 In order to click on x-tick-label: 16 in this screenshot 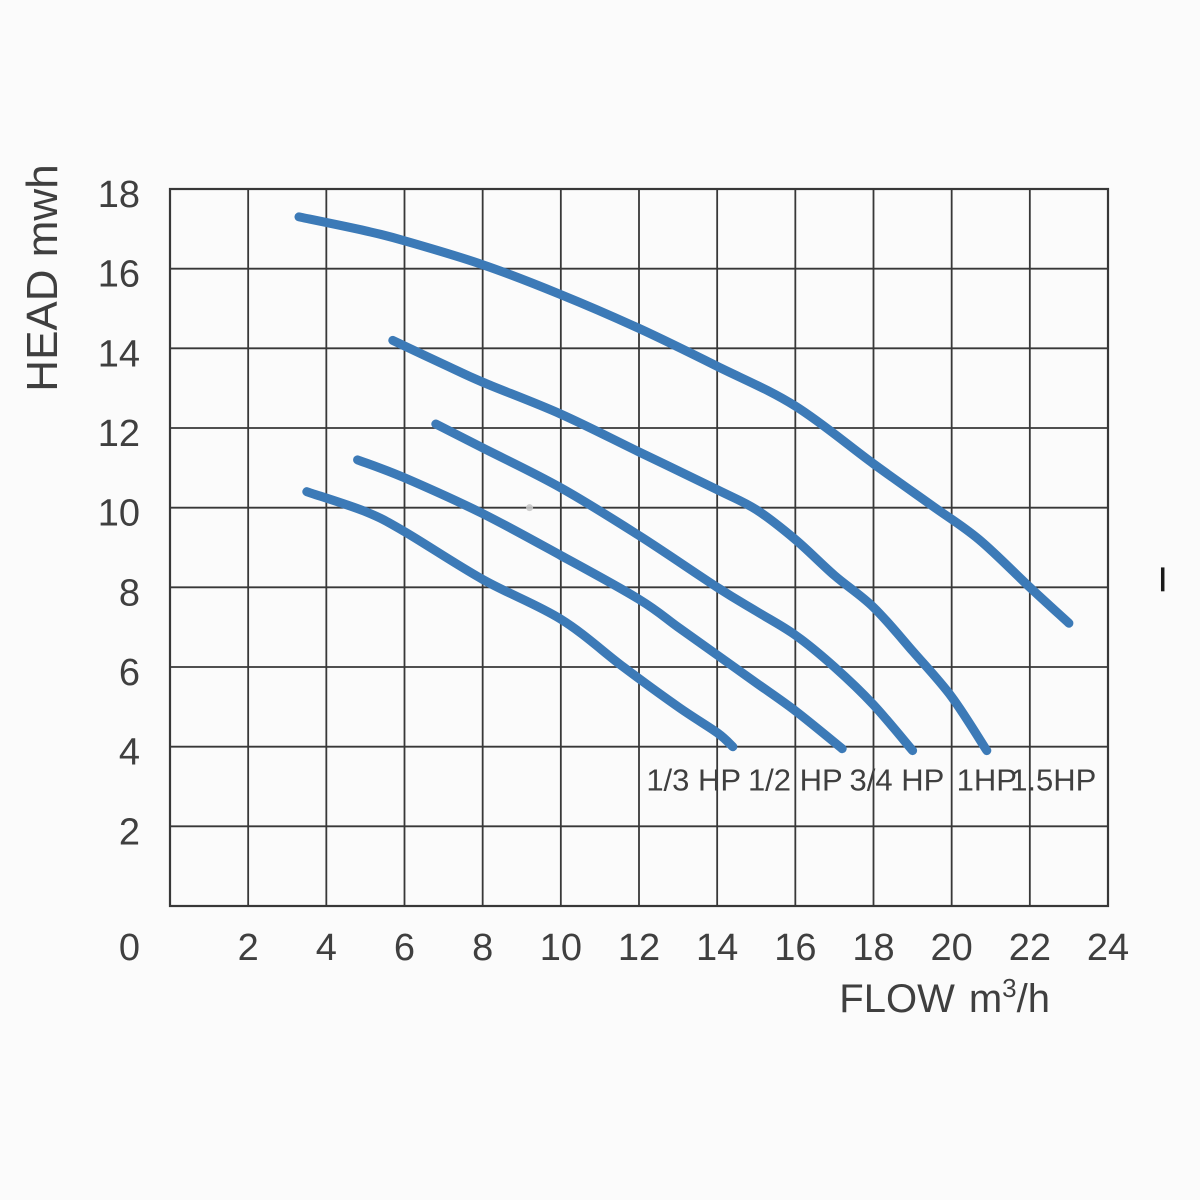, I will do `click(795, 948)`.